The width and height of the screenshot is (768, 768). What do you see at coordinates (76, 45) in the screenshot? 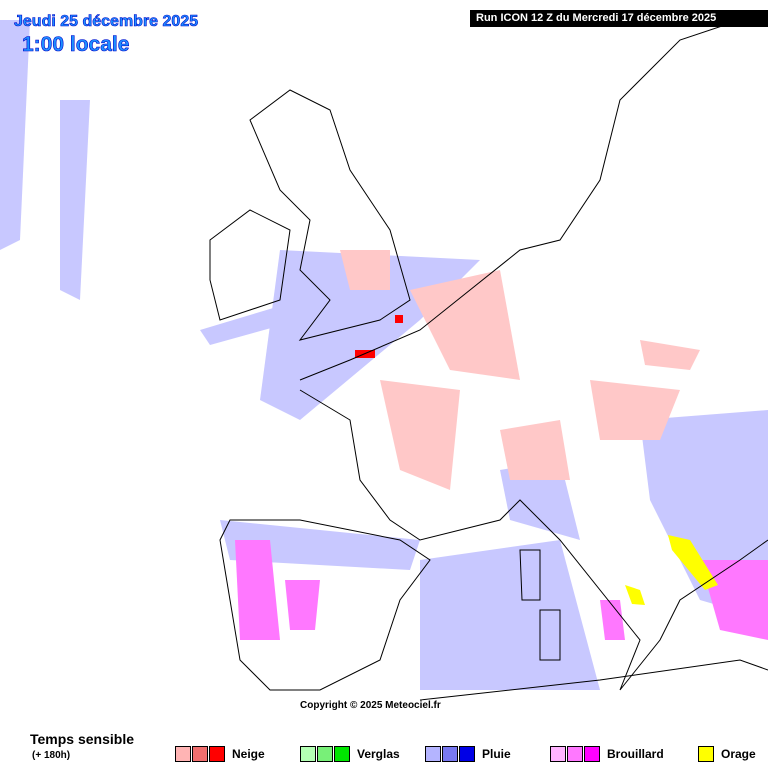
I see `forecast-time: 1:00 locale` at bounding box center [76, 45].